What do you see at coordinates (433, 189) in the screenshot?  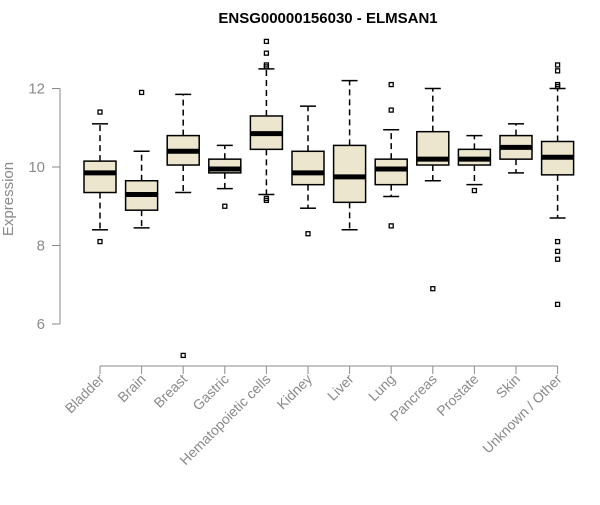 I see `box-pancreas` at bounding box center [433, 189].